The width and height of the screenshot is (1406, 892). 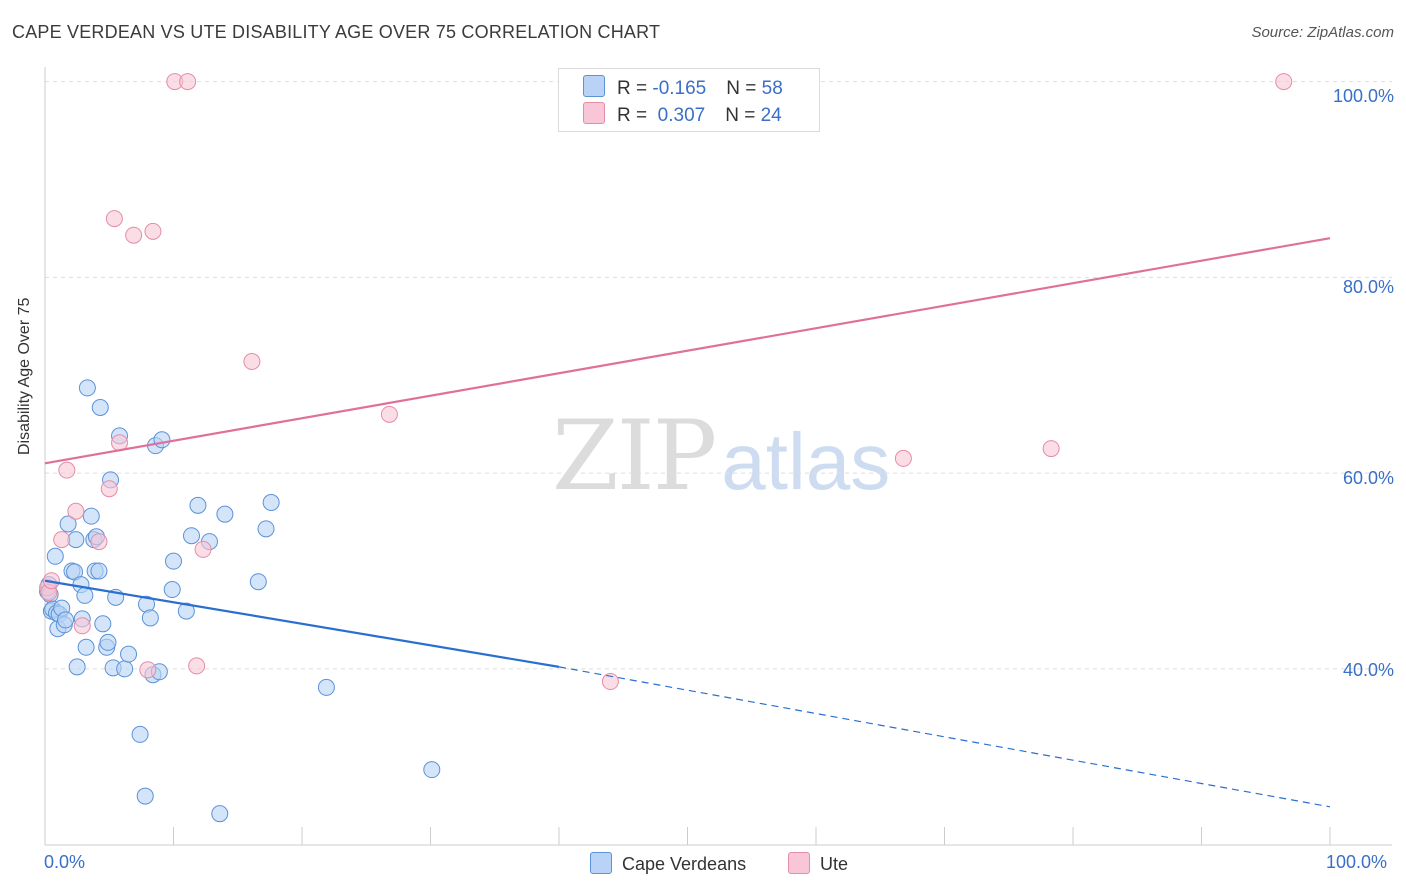 I want to click on x-tick-max: 100.0%, so click(x=1357, y=862).